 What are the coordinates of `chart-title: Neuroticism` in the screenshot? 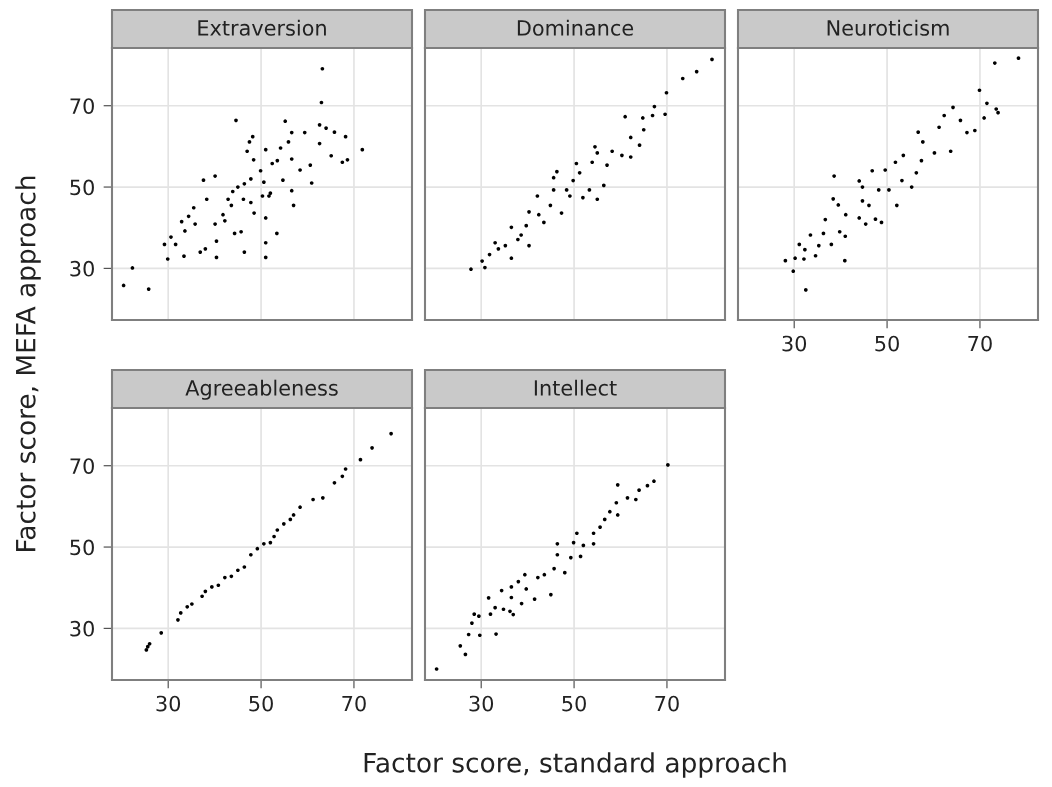 It's located at (888, 27).